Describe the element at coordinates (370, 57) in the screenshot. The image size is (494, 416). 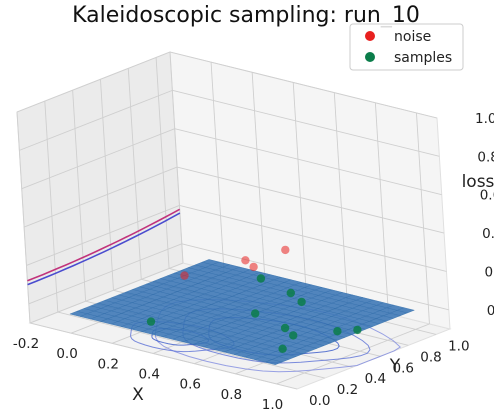
I see `legend-marker-samples` at that location.